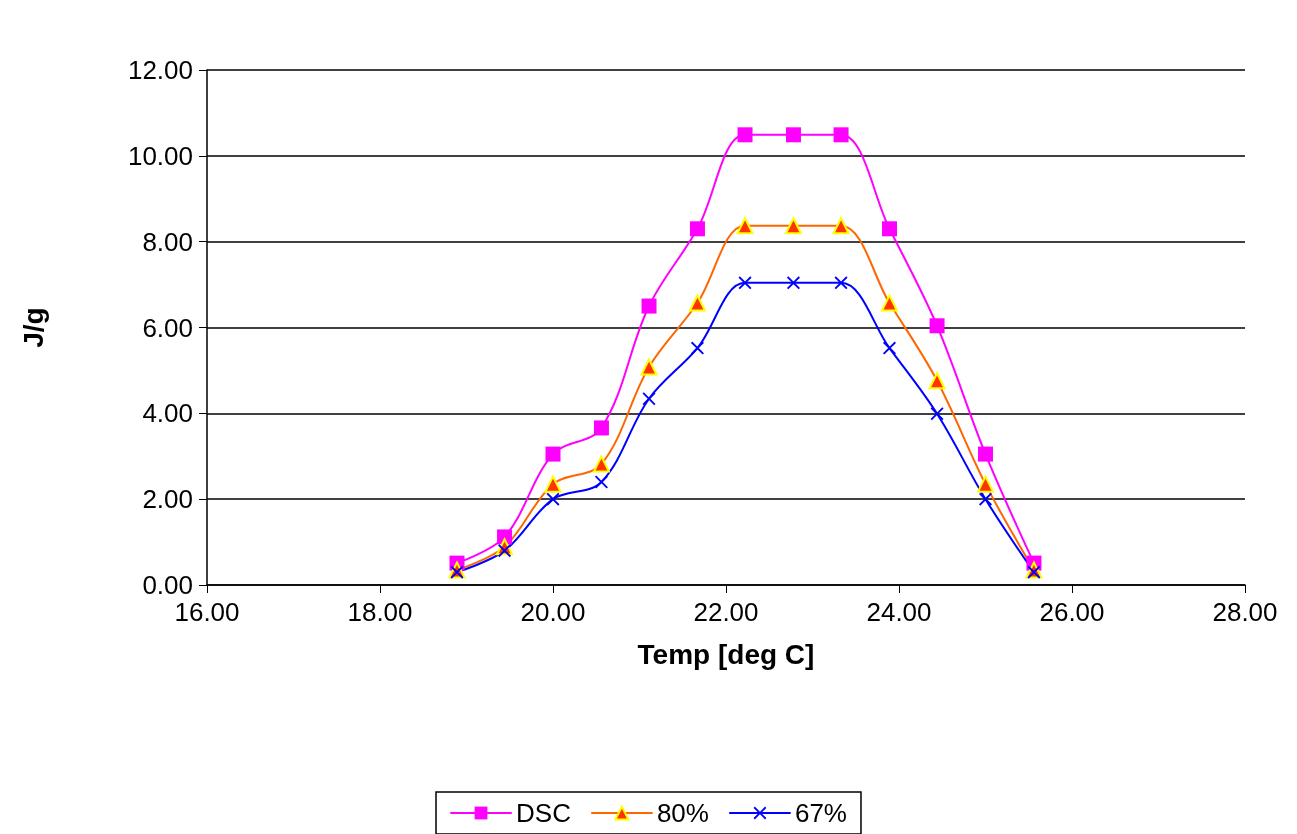 The height and width of the screenshot is (834, 1297). What do you see at coordinates (207, 612) in the screenshot?
I see `x-tick-label: 16.00` at bounding box center [207, 612].